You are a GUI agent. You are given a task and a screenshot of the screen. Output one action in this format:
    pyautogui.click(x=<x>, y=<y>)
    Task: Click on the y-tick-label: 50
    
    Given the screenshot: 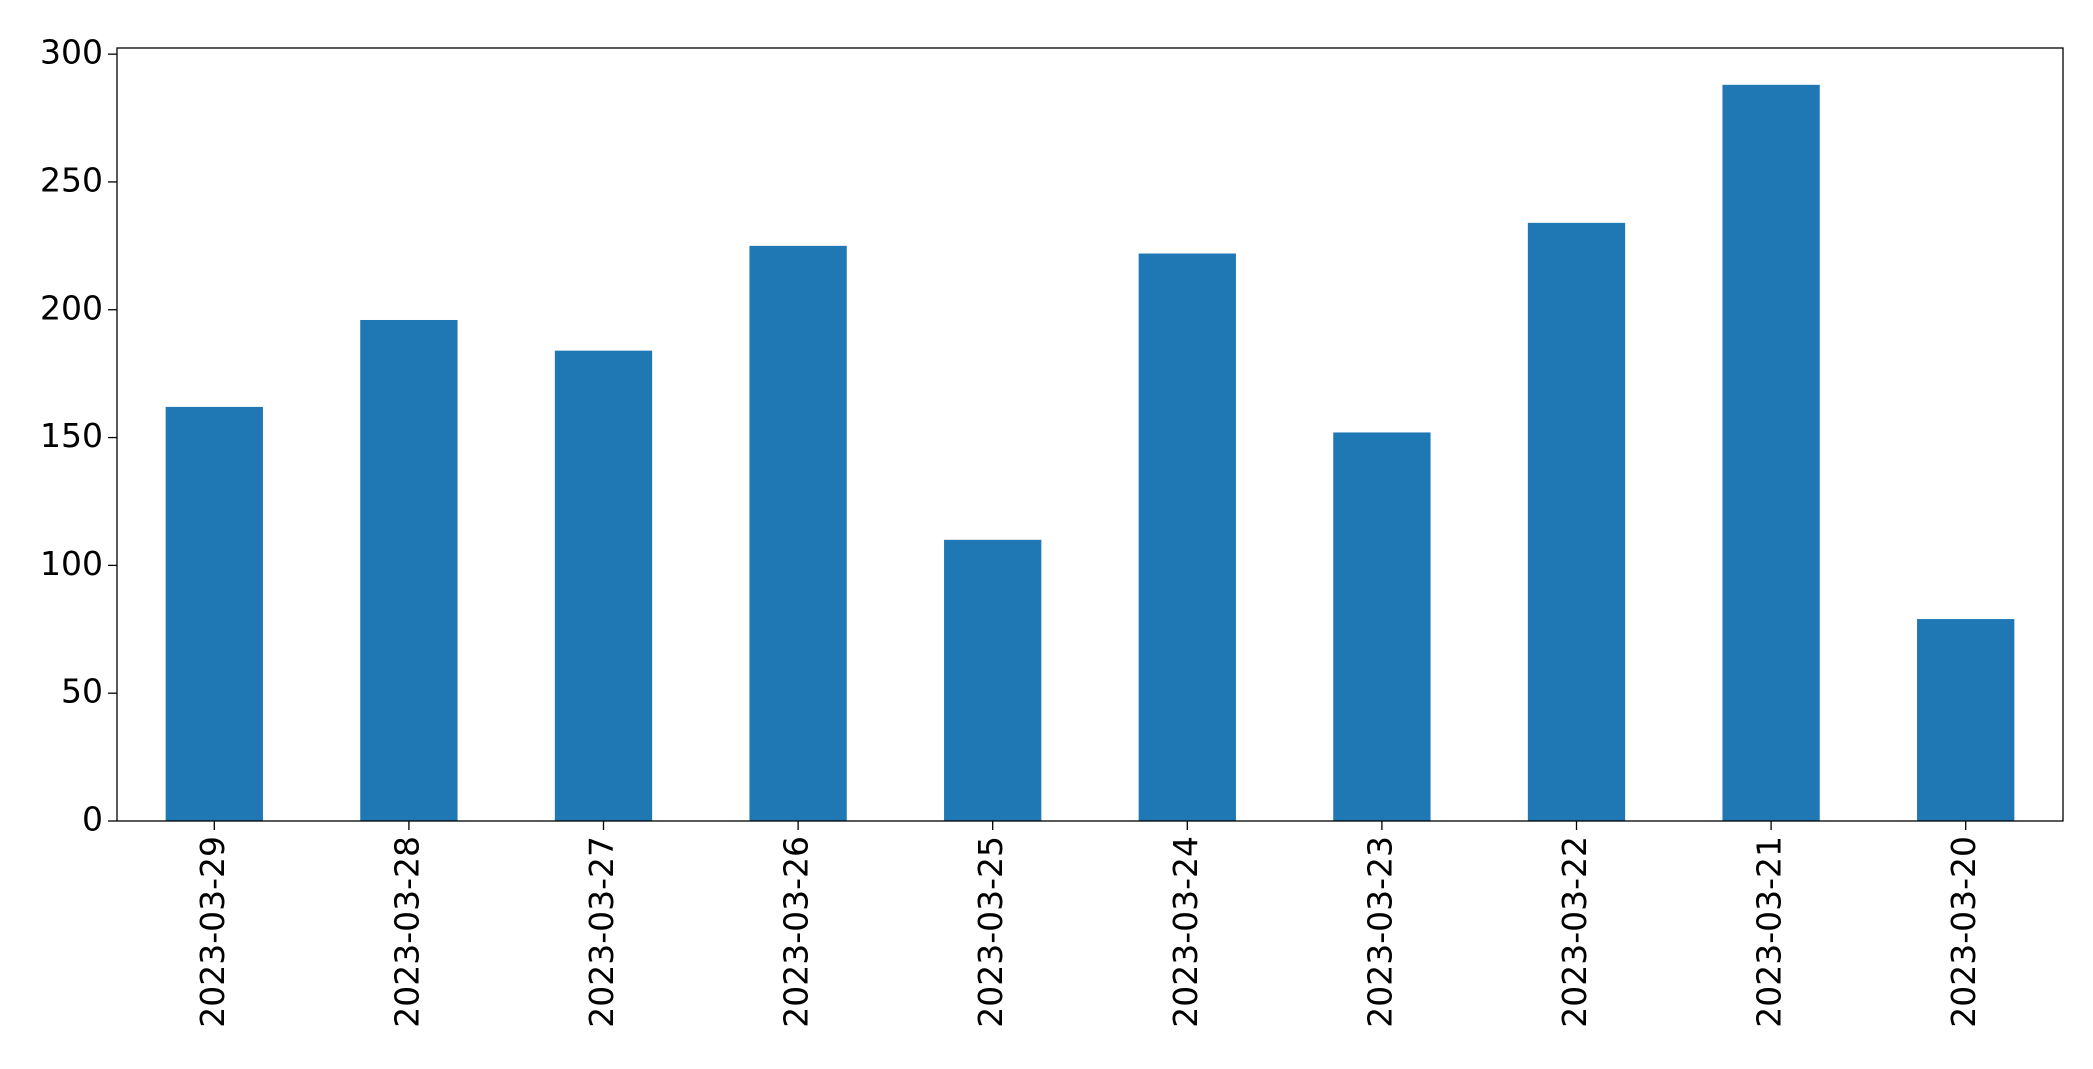 What is the action you would take?
    pyautogui.click(x=82, y=691)
    